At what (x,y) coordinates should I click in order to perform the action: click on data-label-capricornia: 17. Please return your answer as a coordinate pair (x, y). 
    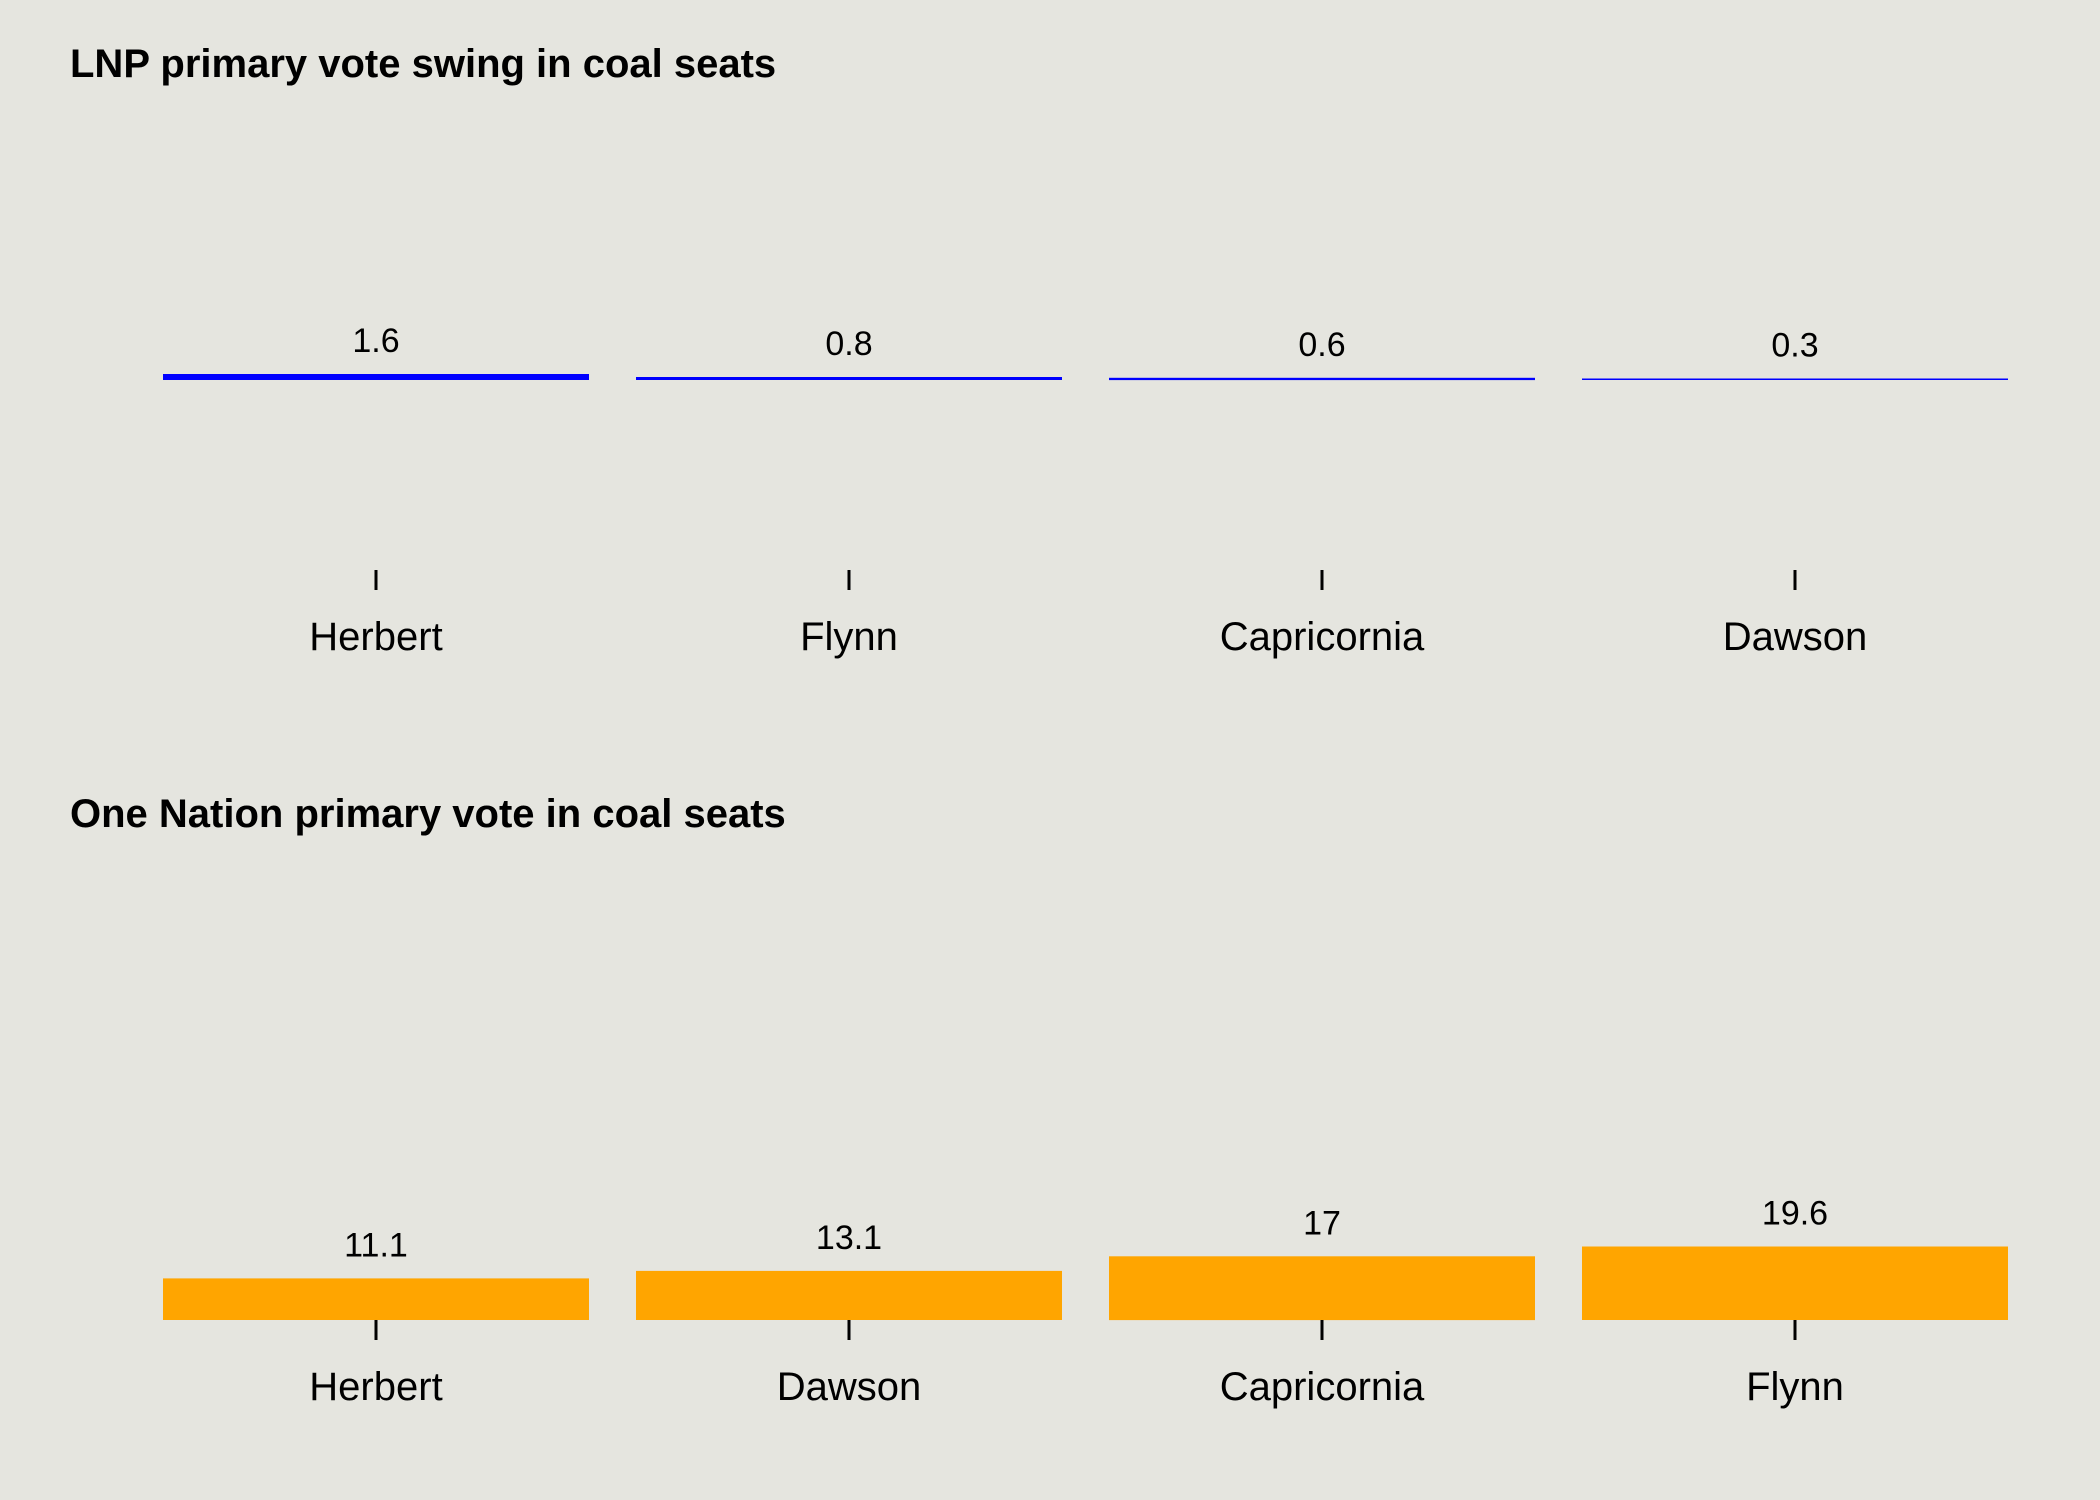
    Looking at the image, I should click on (1322, 1223).